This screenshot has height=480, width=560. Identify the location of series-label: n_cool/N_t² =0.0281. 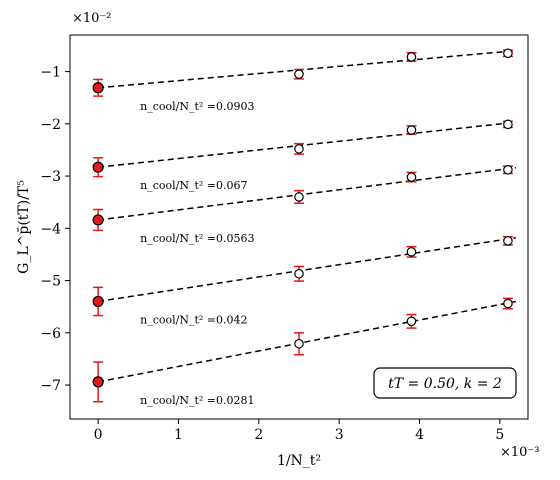
(197, 400).